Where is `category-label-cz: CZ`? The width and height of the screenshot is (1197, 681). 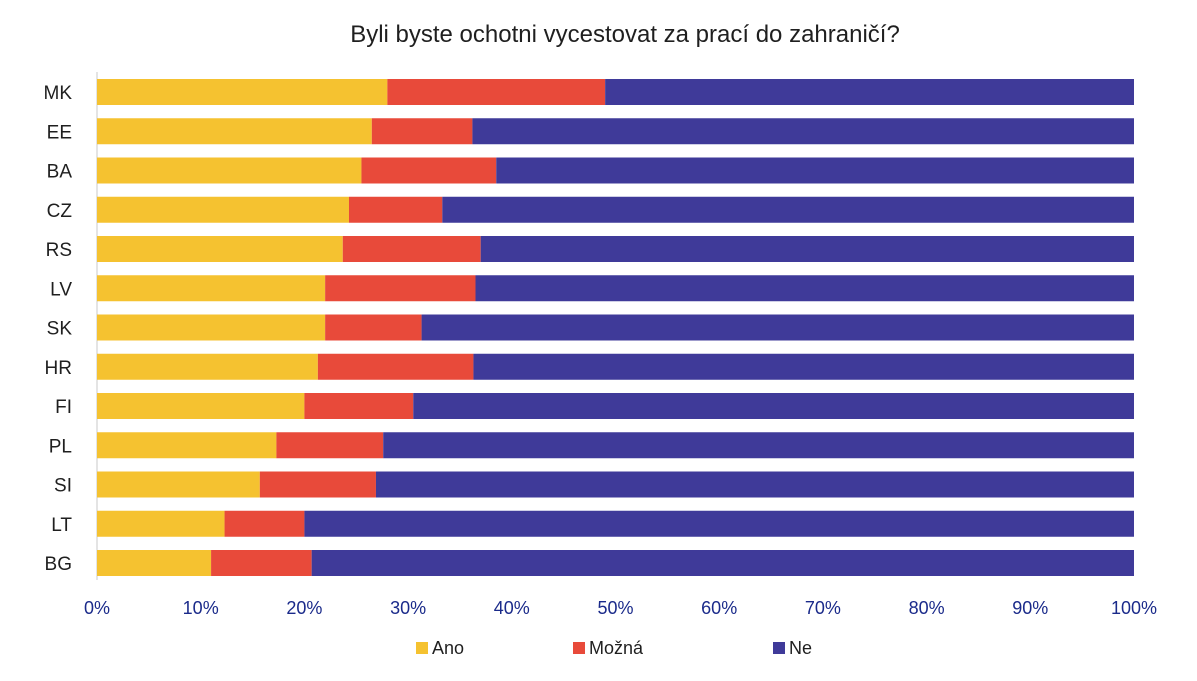
category-label-cz: CZ is located at coordinates (60, 211).